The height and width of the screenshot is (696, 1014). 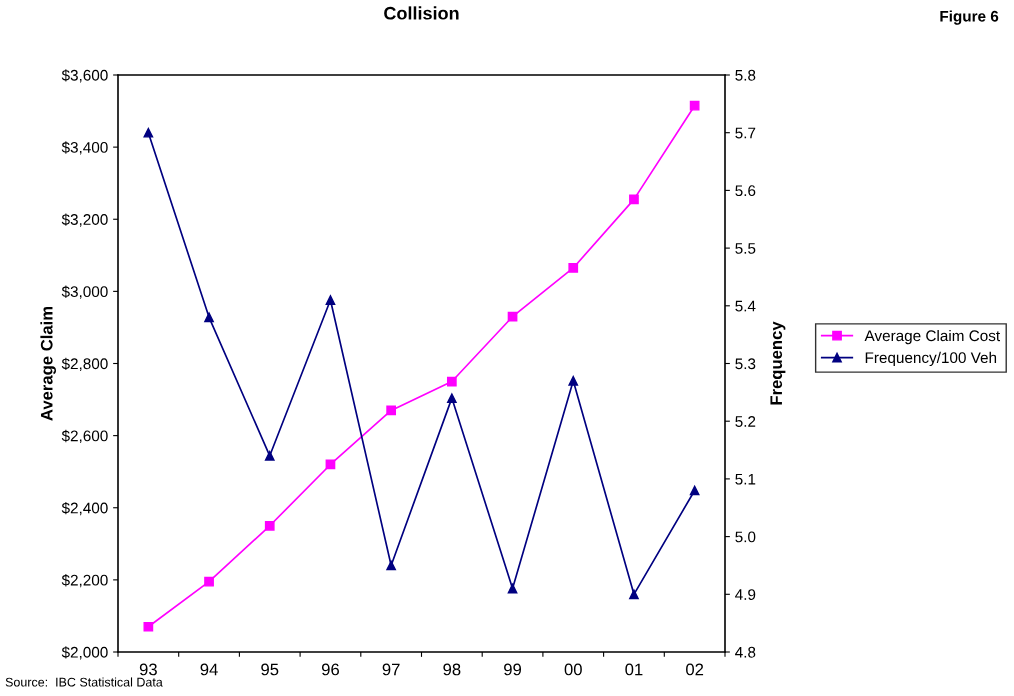 What do you see at coordinates (391, 669) in the screenshot?
I see `x-tick-label: 97` at bounding box center [391, 669].